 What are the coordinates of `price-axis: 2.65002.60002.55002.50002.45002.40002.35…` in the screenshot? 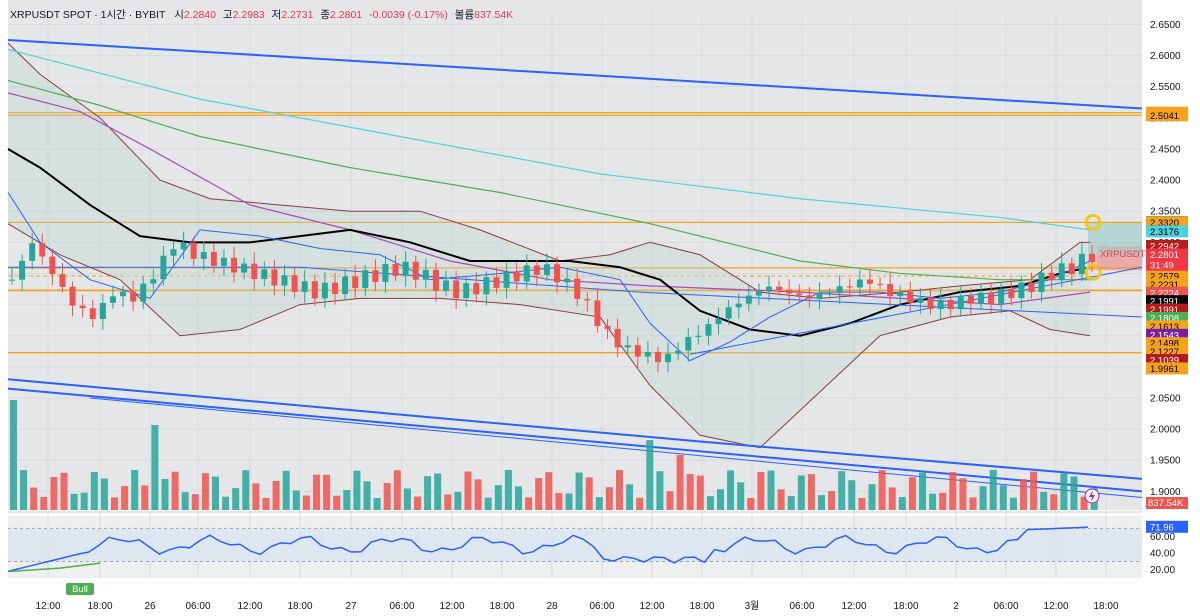 It's located at (1148, 308).